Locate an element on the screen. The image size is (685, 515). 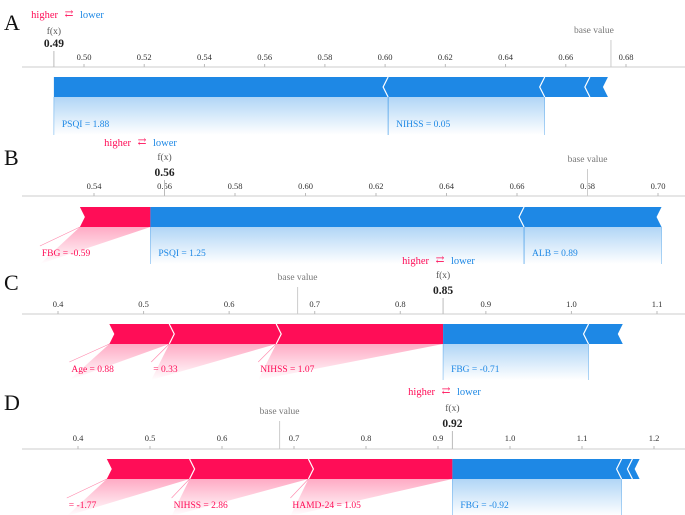
tick-label: 0.9 is located at coordinates (486, 304).